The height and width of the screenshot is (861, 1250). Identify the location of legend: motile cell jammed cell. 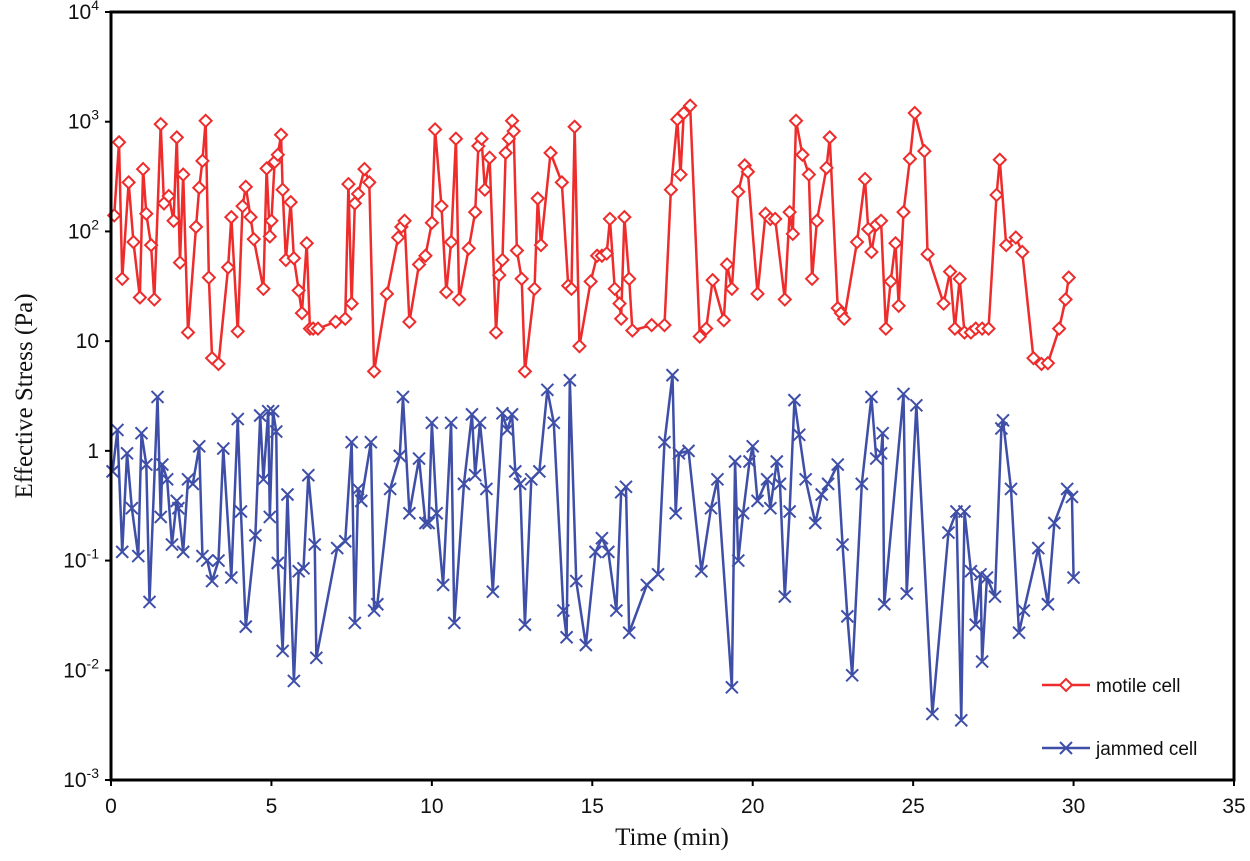
(1119, 718).